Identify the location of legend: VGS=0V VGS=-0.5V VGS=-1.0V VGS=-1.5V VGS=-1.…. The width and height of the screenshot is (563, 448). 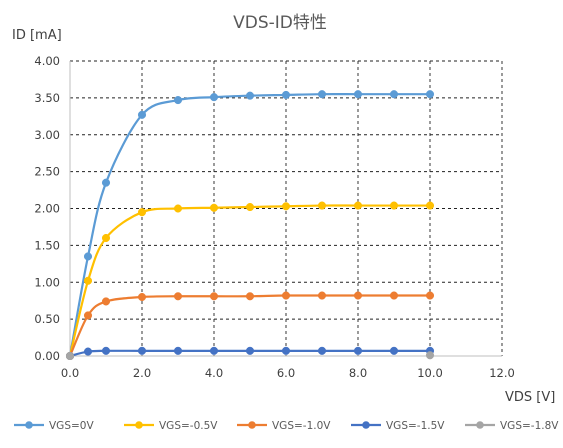
(286, 426).